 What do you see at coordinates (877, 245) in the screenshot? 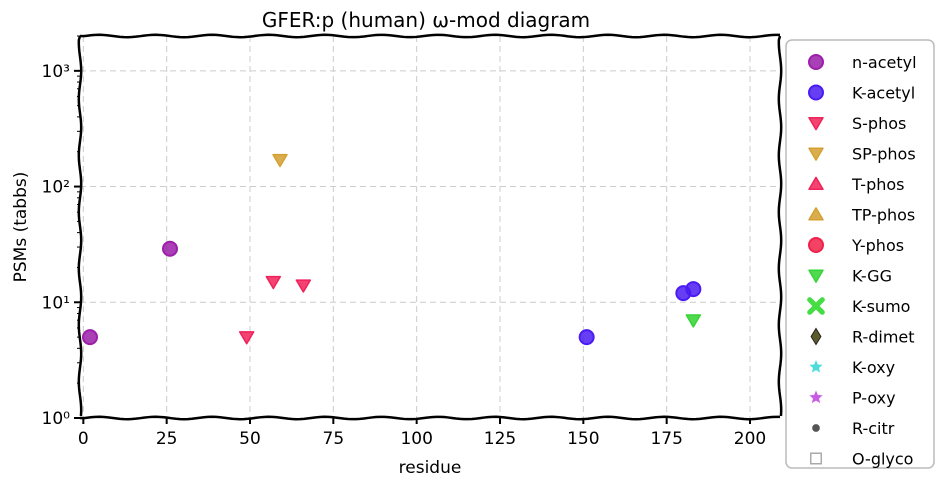
I see `legend-label: Y-phos` at bounding box center [877, 245].